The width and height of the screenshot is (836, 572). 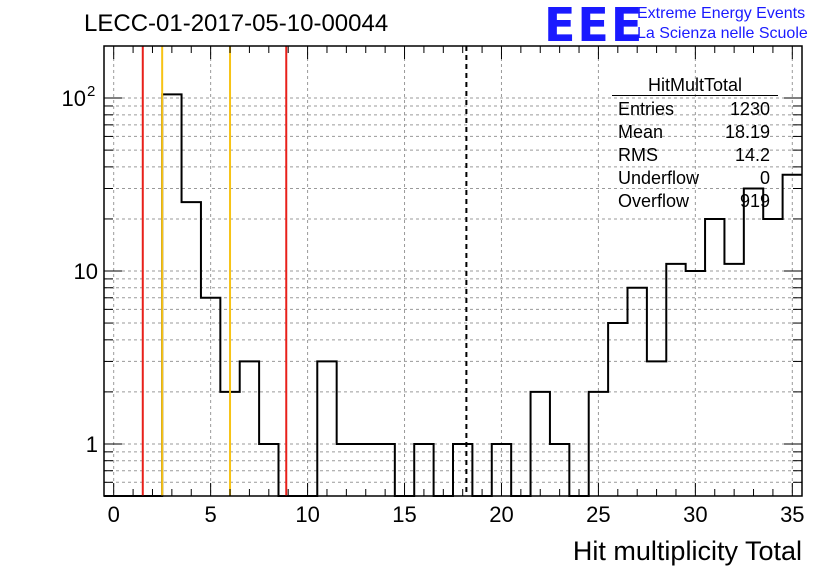 What do you see at coordinates (659, 178) in the screenshot?
I see `stat-label: Underflow` at bounding box center [659, 178].